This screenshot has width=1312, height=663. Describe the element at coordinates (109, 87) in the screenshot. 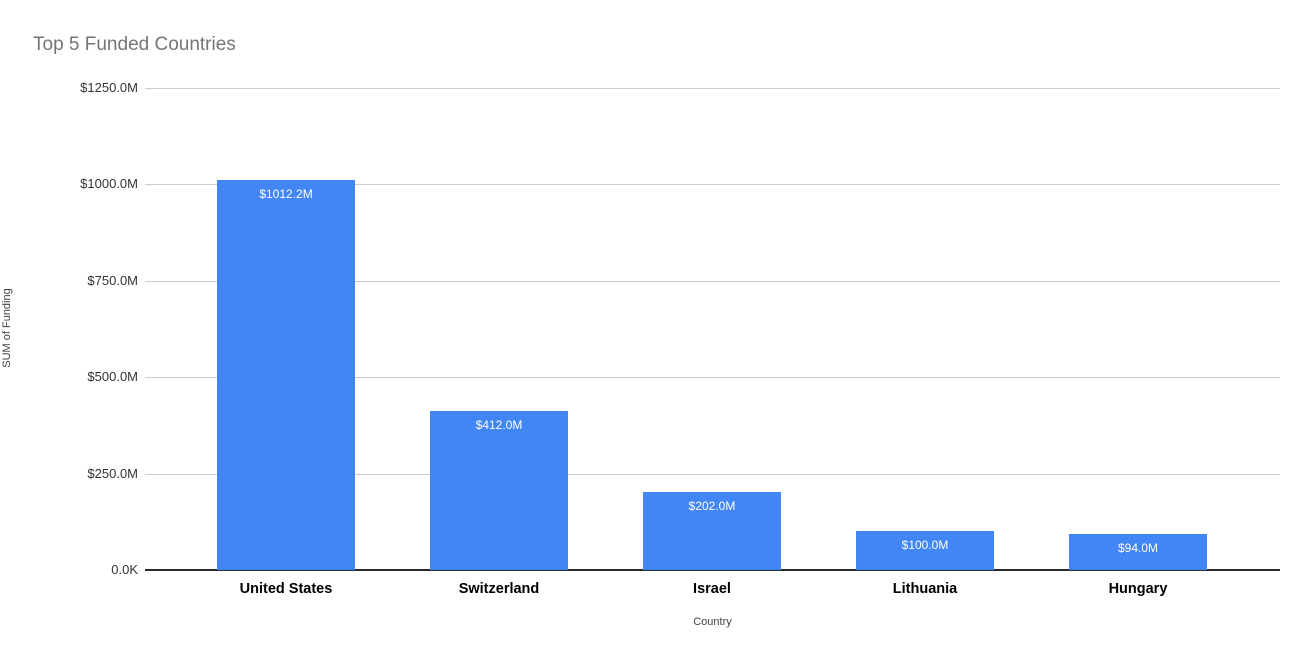

I see `y-tick-label: $1250.0M` at that location.